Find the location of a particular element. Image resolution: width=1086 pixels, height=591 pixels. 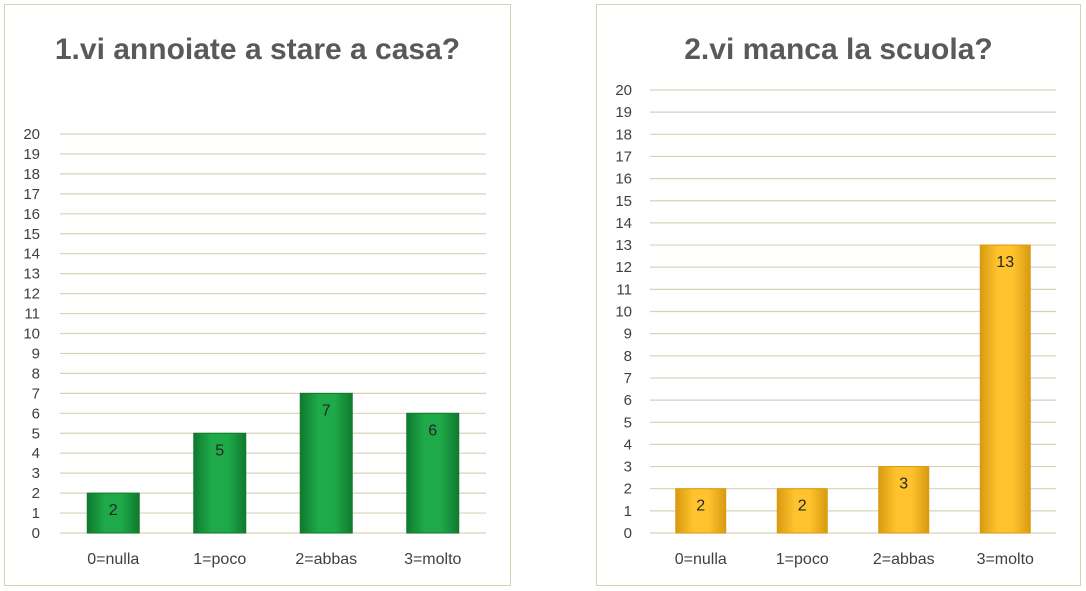

data-label: 3 is located at coordinates (903, 484).